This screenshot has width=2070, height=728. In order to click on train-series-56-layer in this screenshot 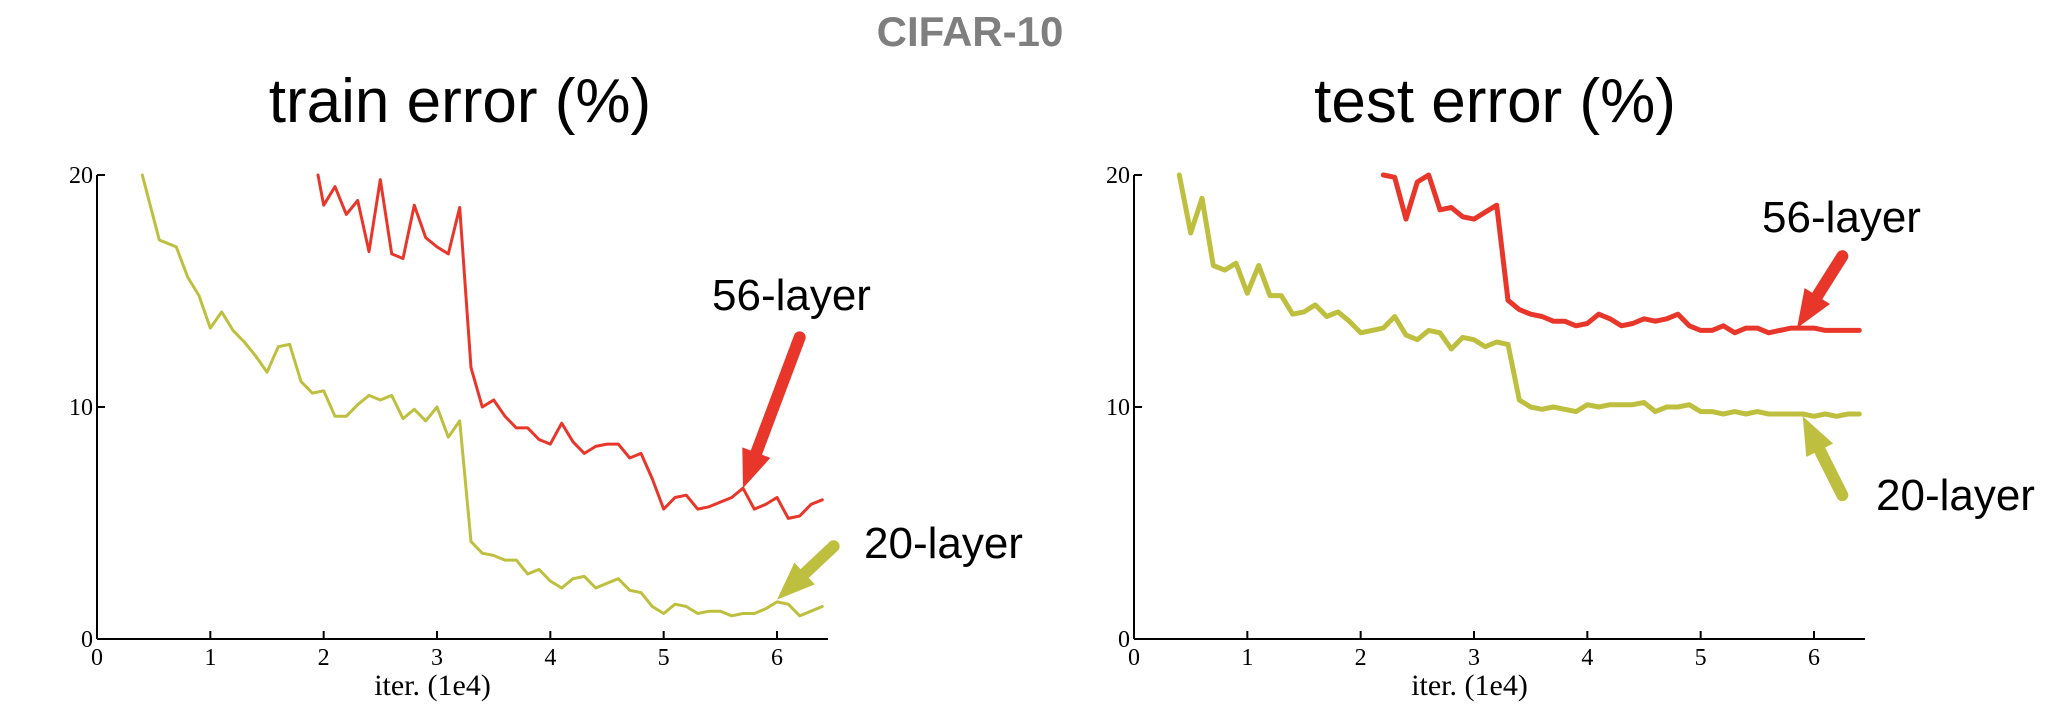, I will do `click(570, 346)`.